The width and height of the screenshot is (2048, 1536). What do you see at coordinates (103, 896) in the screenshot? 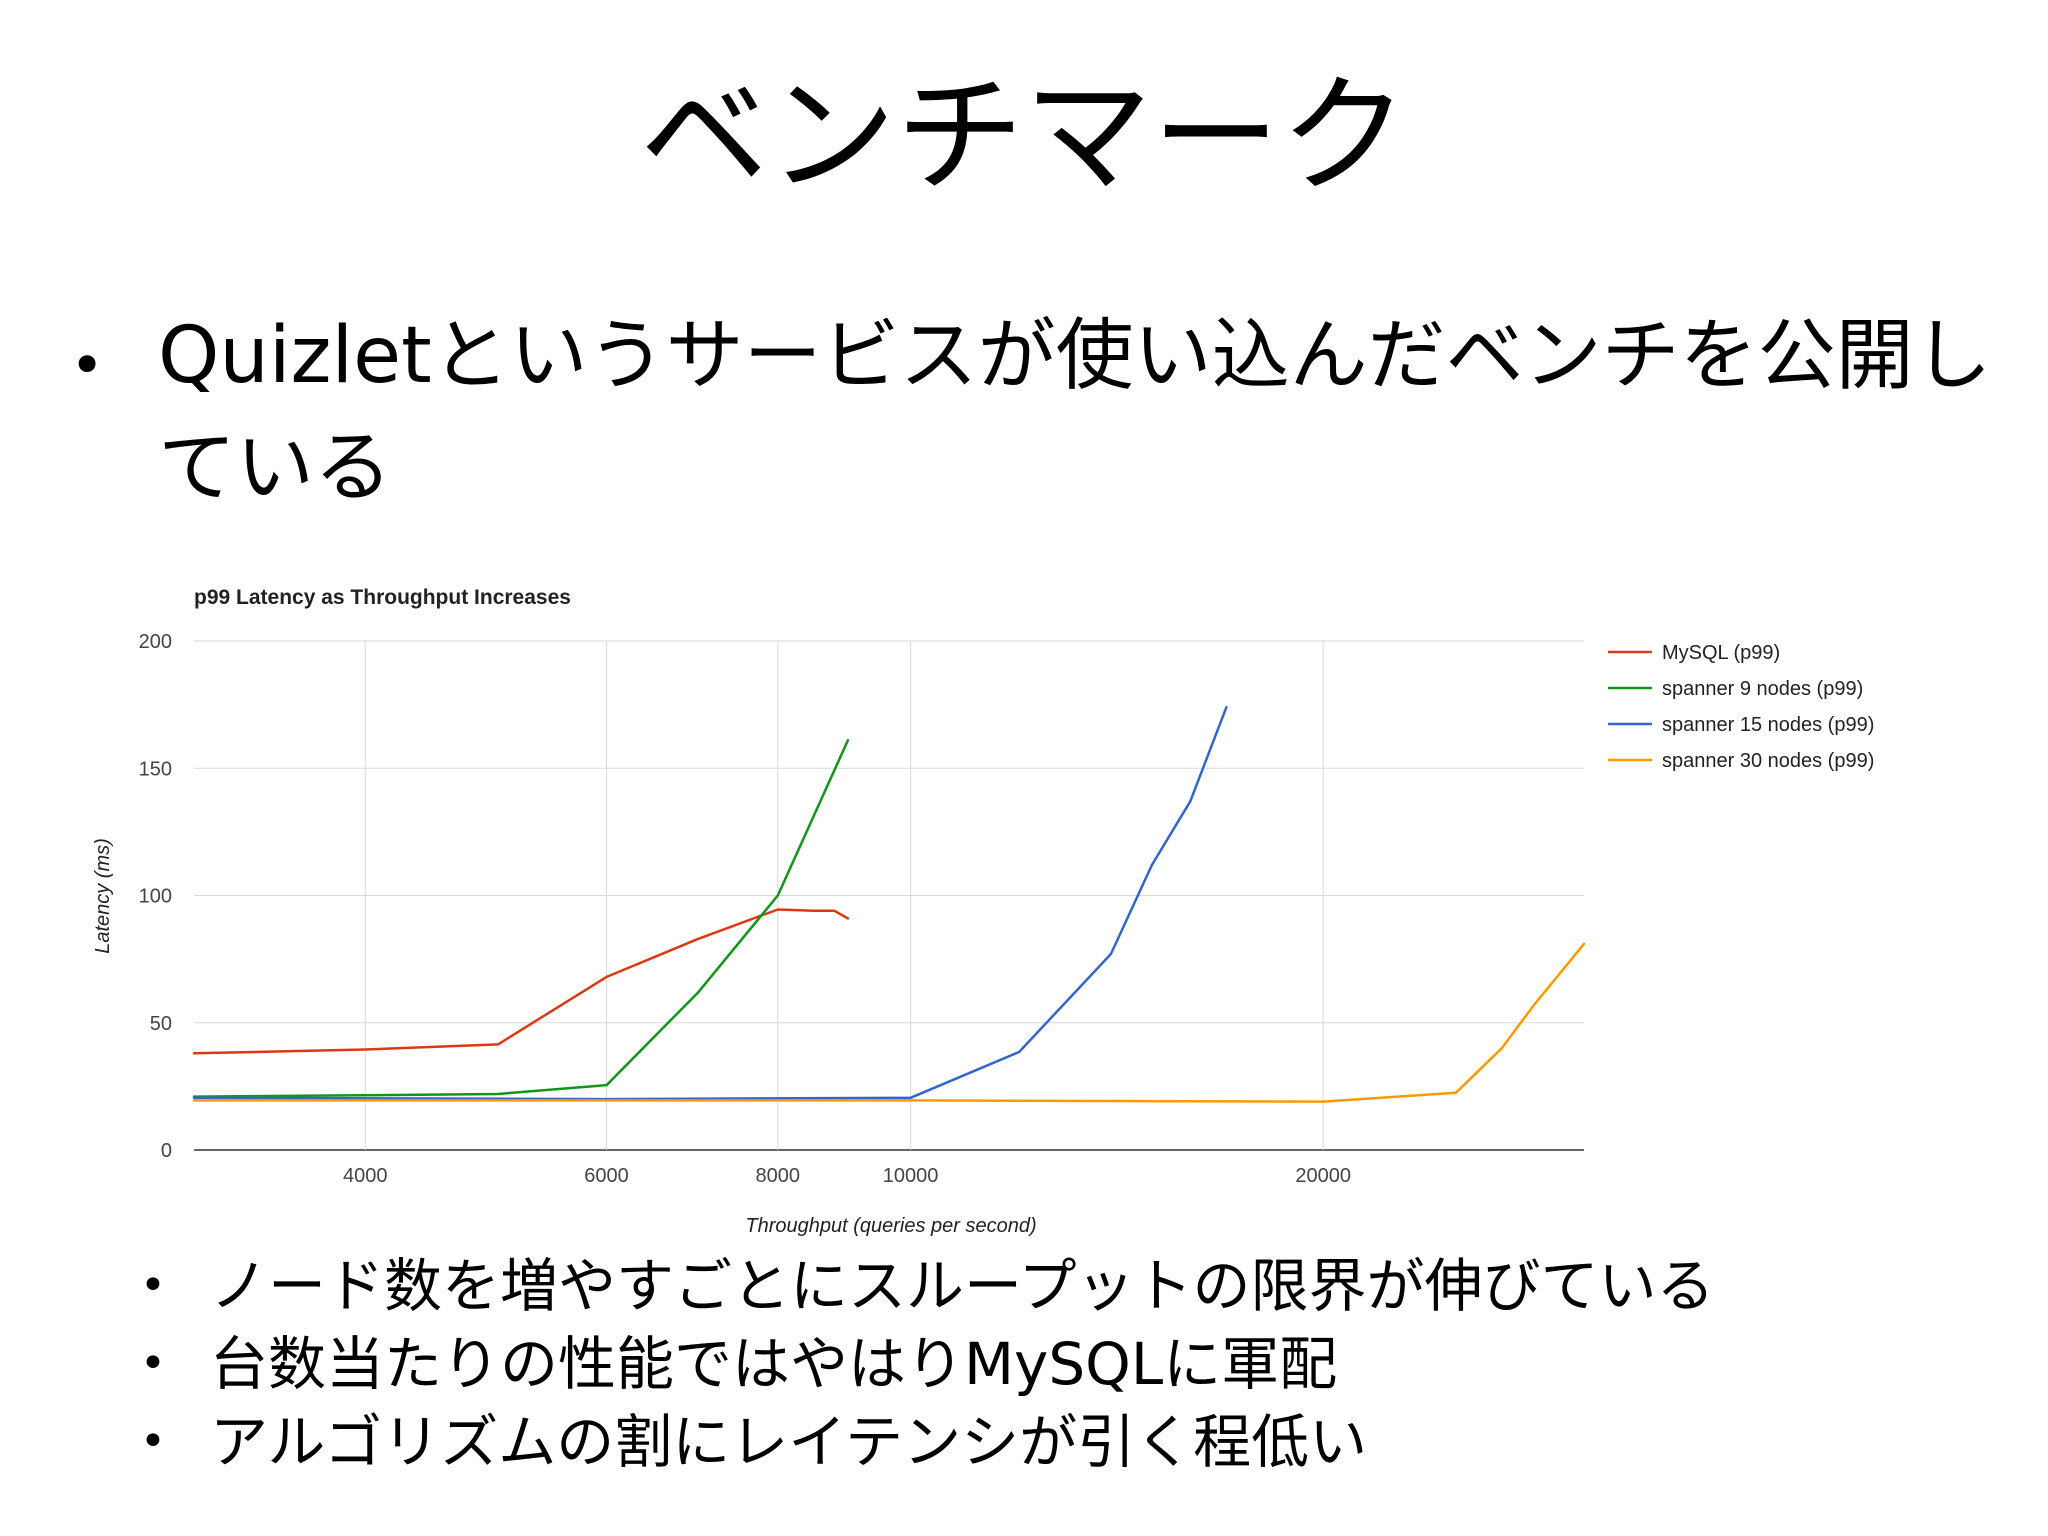
I see `y-axis-label: Latency (ms)` at bounding box center [103, 896].